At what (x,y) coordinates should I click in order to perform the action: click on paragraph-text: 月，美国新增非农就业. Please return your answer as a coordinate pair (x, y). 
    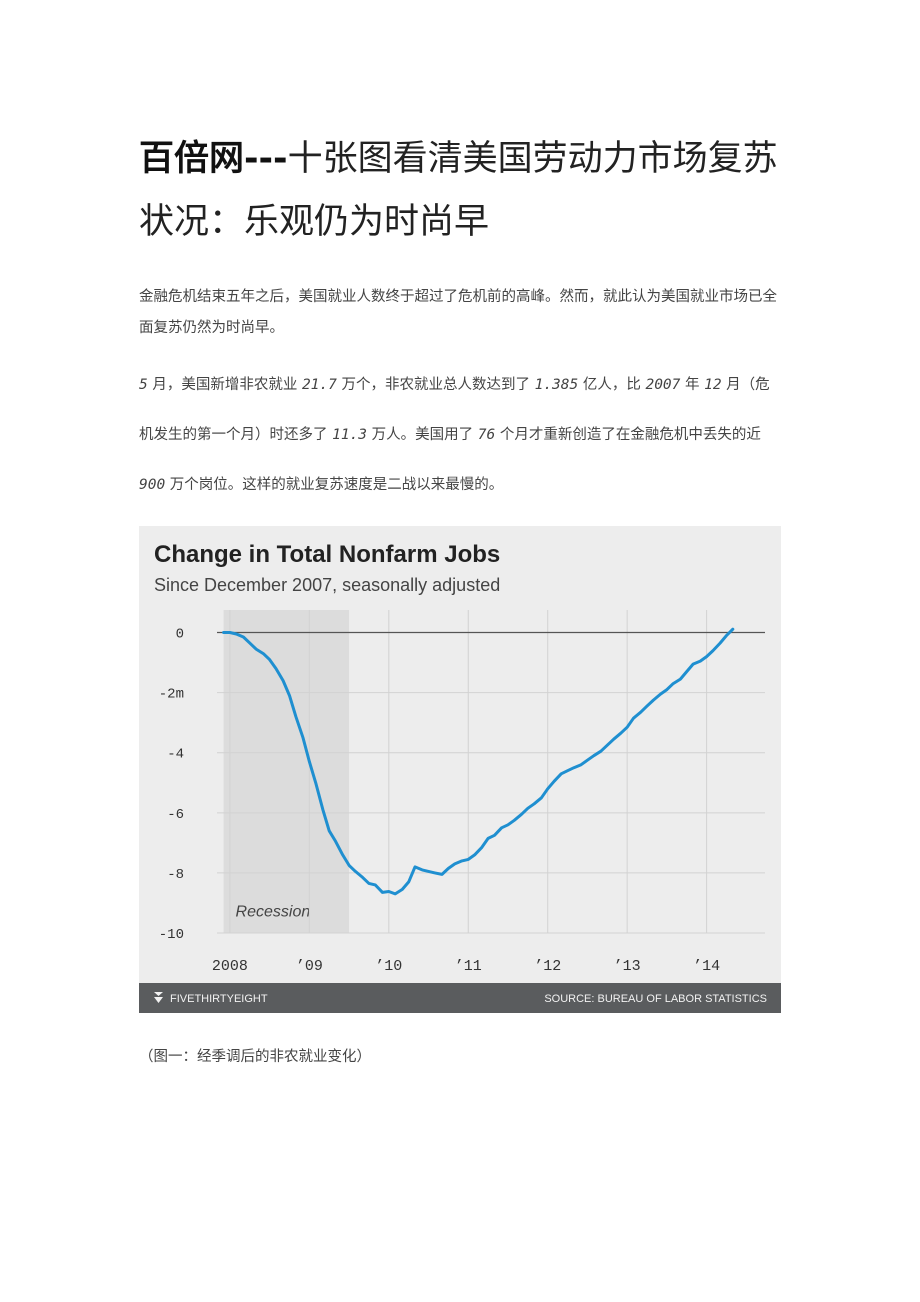
    Looking at the image, I should click on (224, 385).